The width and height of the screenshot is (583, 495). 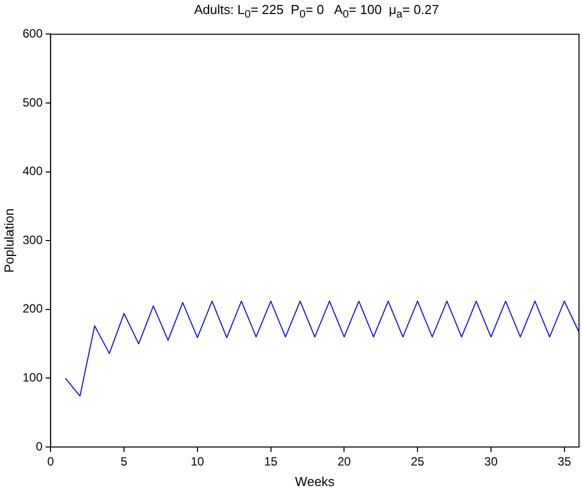 What do you see at coordinates (32, 171) in the screenshot?
I see `y-tick-label: 400` at bounding box center [32, 171].